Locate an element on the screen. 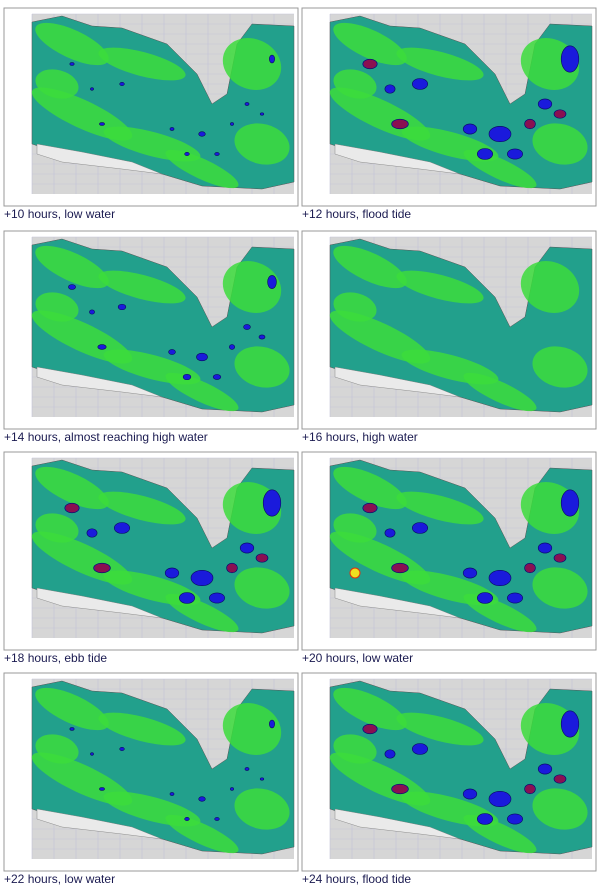  hotspot is located at coordinates (355, 573).